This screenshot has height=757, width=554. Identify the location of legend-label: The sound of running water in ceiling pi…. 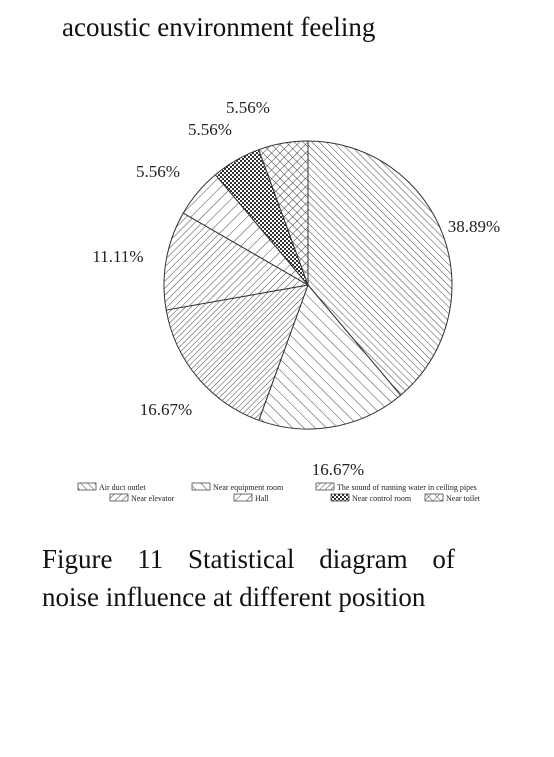
(407, 487).